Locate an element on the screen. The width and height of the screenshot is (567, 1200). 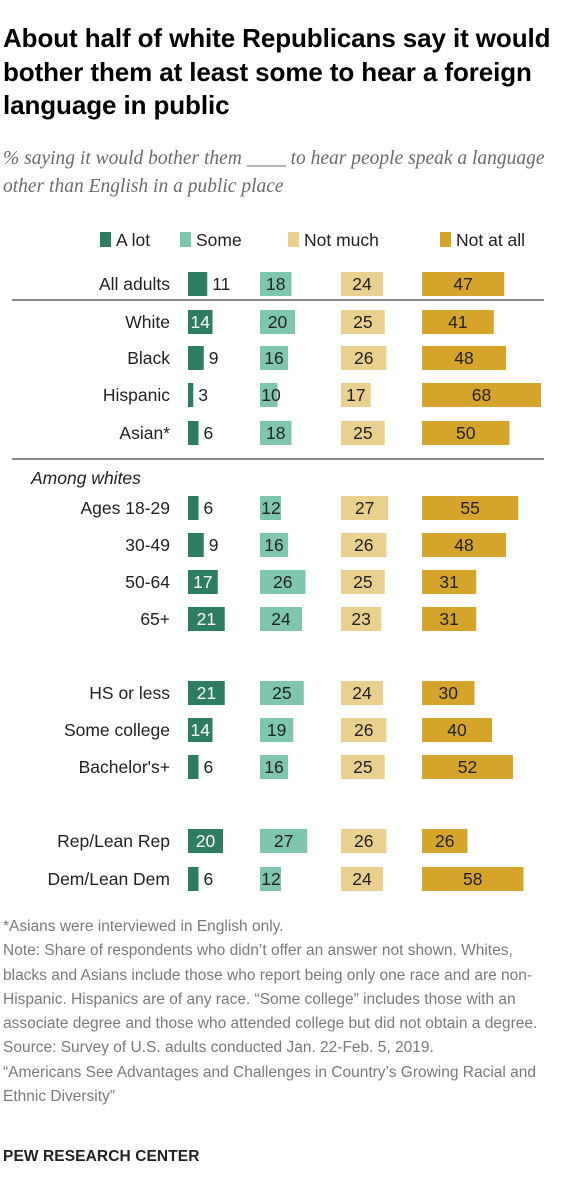
bar-value-label: 41 is located at coordinates (457, 322).